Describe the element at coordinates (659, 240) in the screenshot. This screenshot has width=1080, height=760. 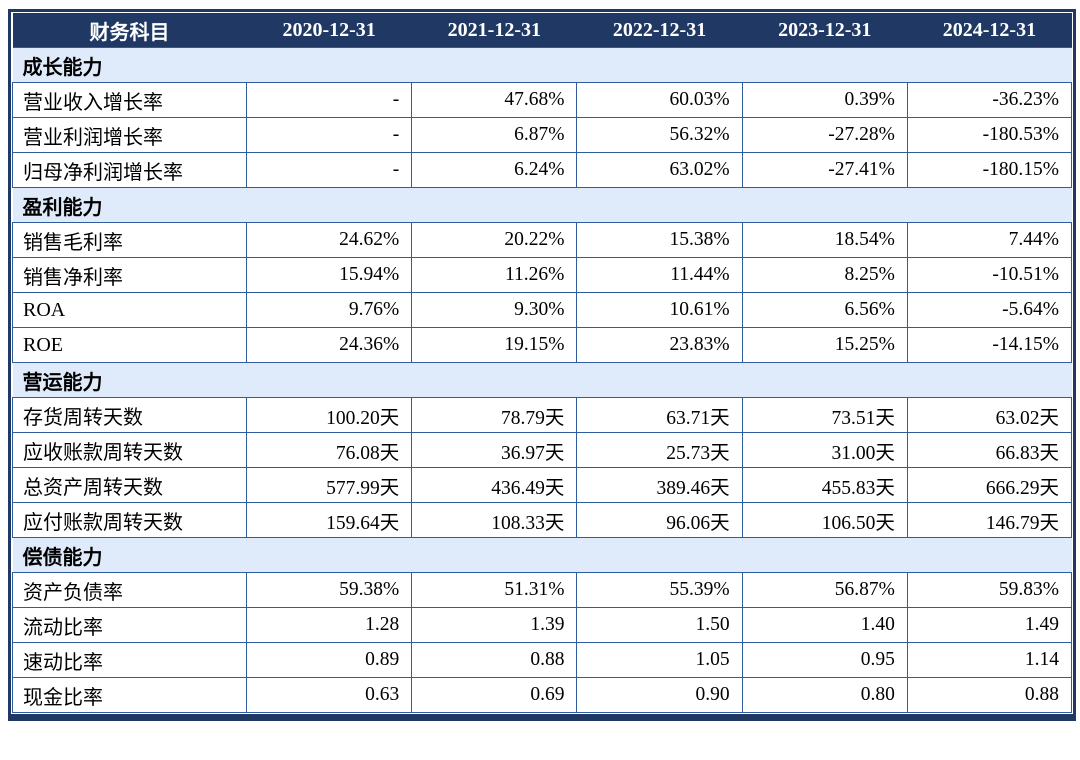
I see `cell-value: 15.38%` at that location.